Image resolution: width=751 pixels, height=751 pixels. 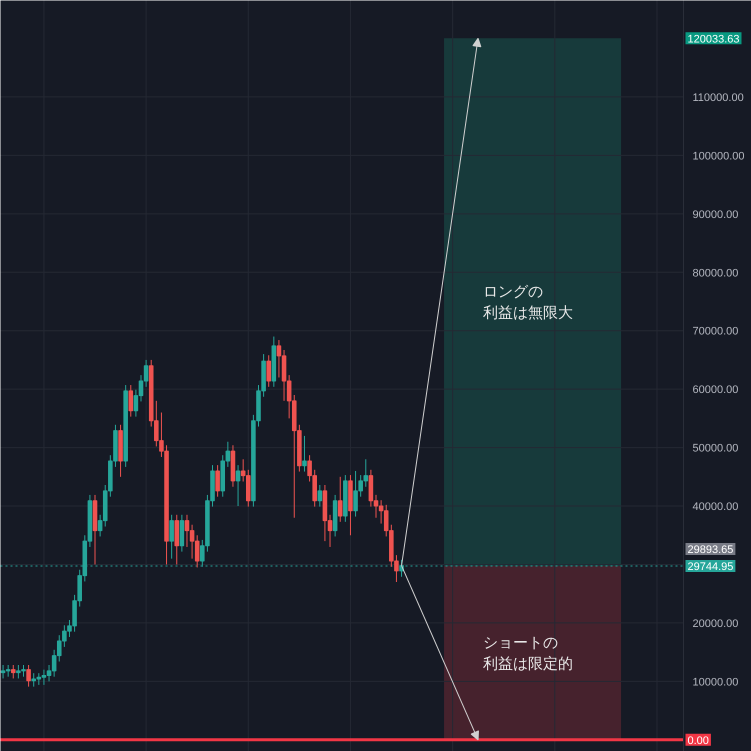 I want to click on y-tick-label: 110000.00, so click(x=718, y=98).